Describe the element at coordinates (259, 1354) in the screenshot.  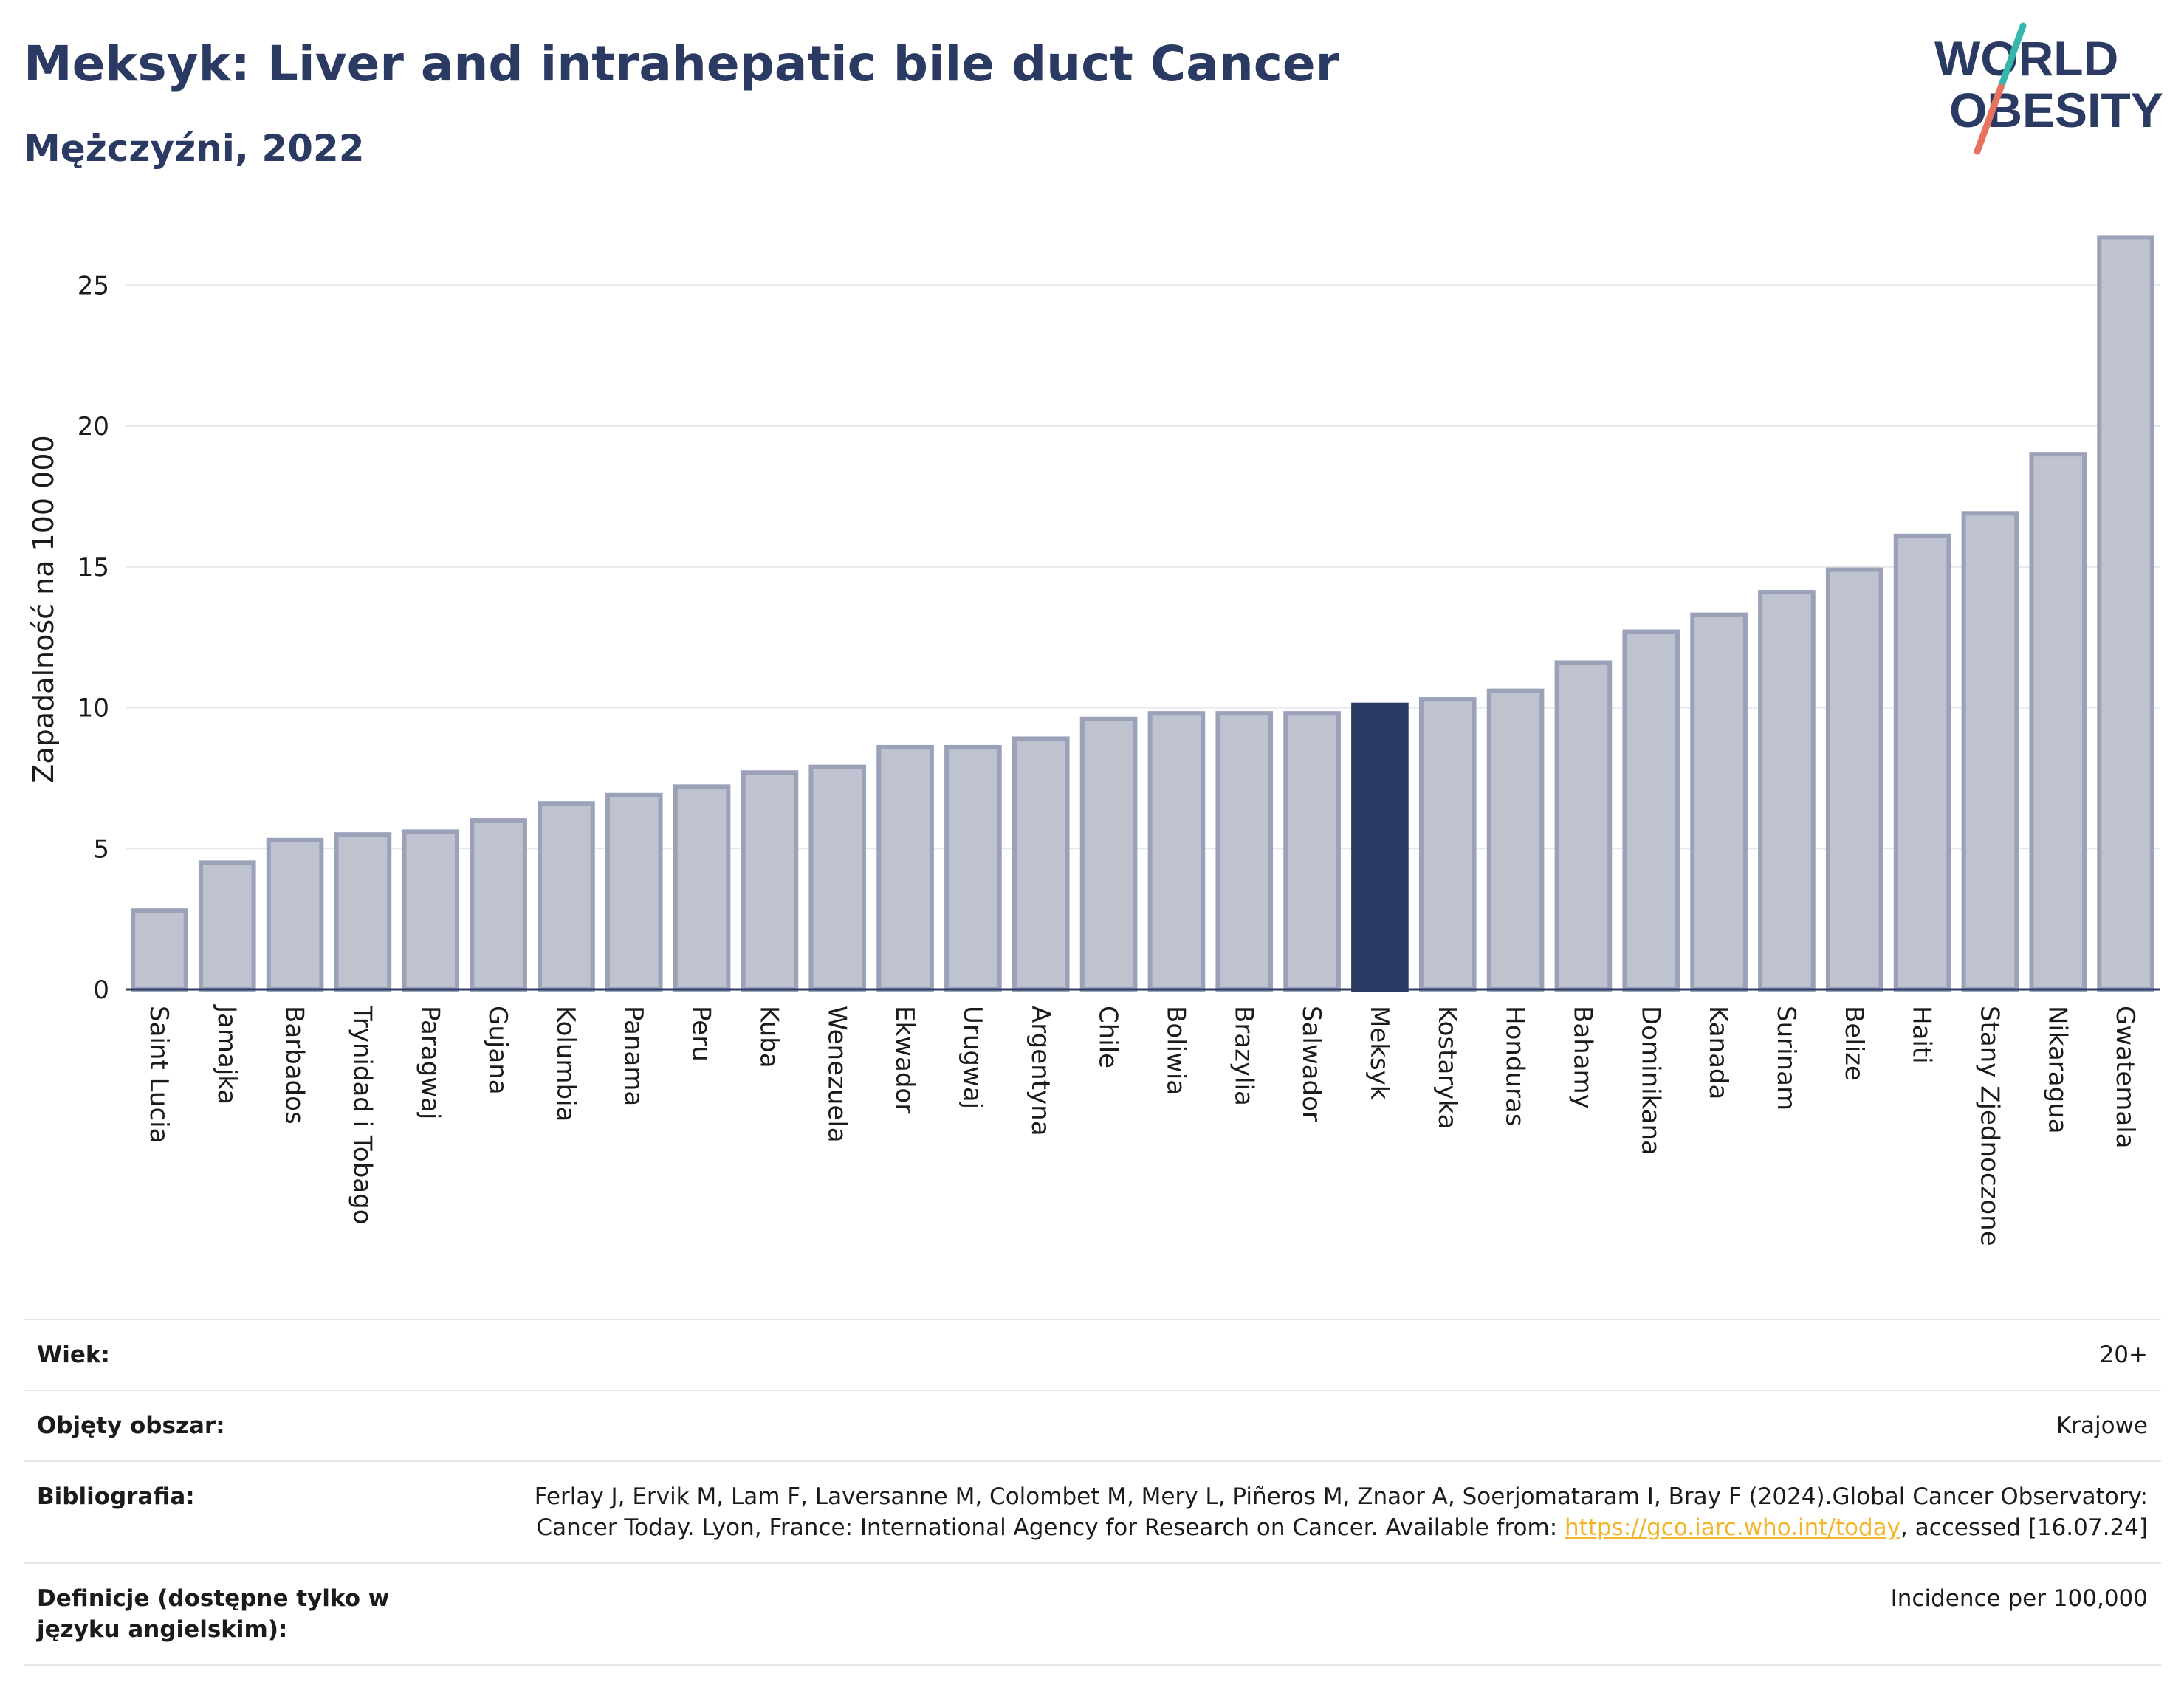
I see `meta-label: Wiek:` at that location.